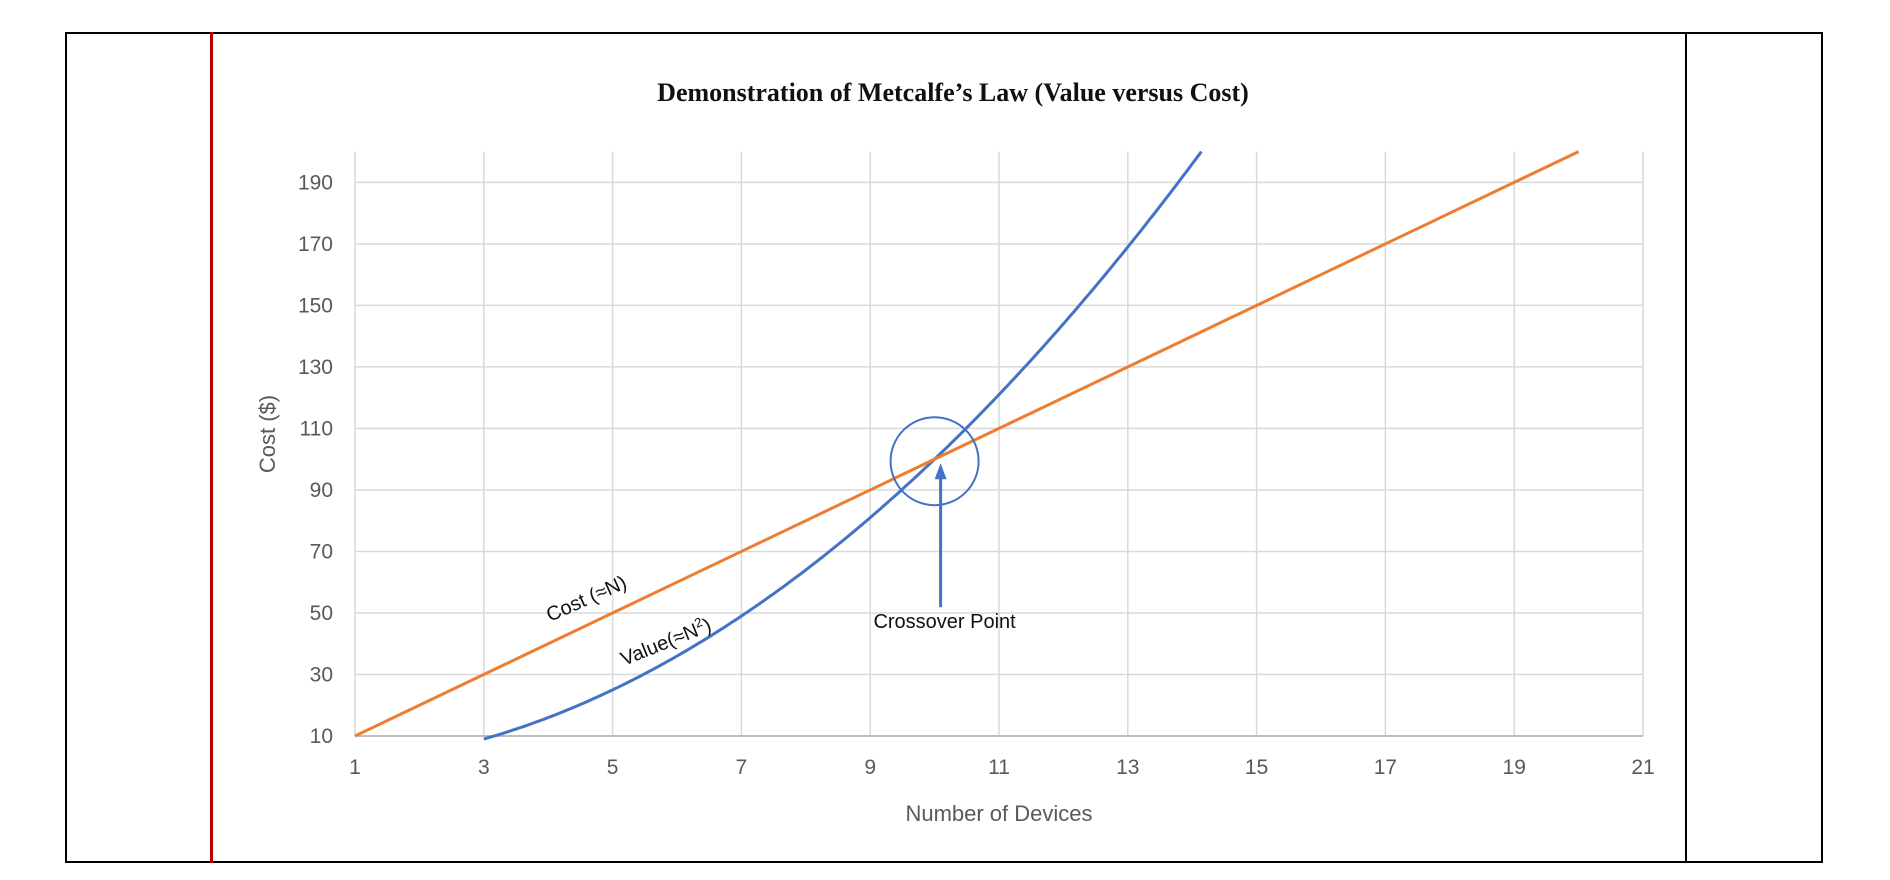 The width and height of the screenshot is (1890, 880). I want to click on crossover-arrow-head, so click(940, 471).